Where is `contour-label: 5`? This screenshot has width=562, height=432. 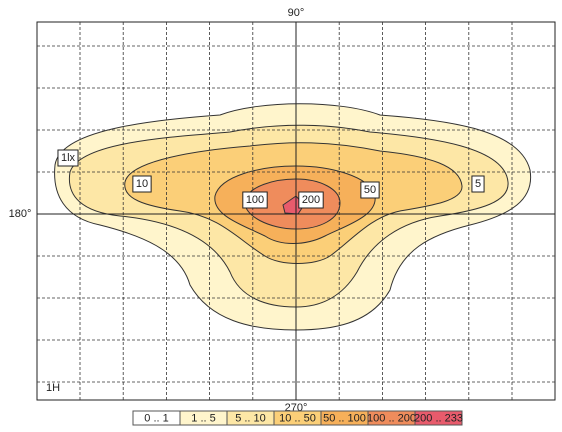
contour-label: 5 is located at coordinates (478, 184).